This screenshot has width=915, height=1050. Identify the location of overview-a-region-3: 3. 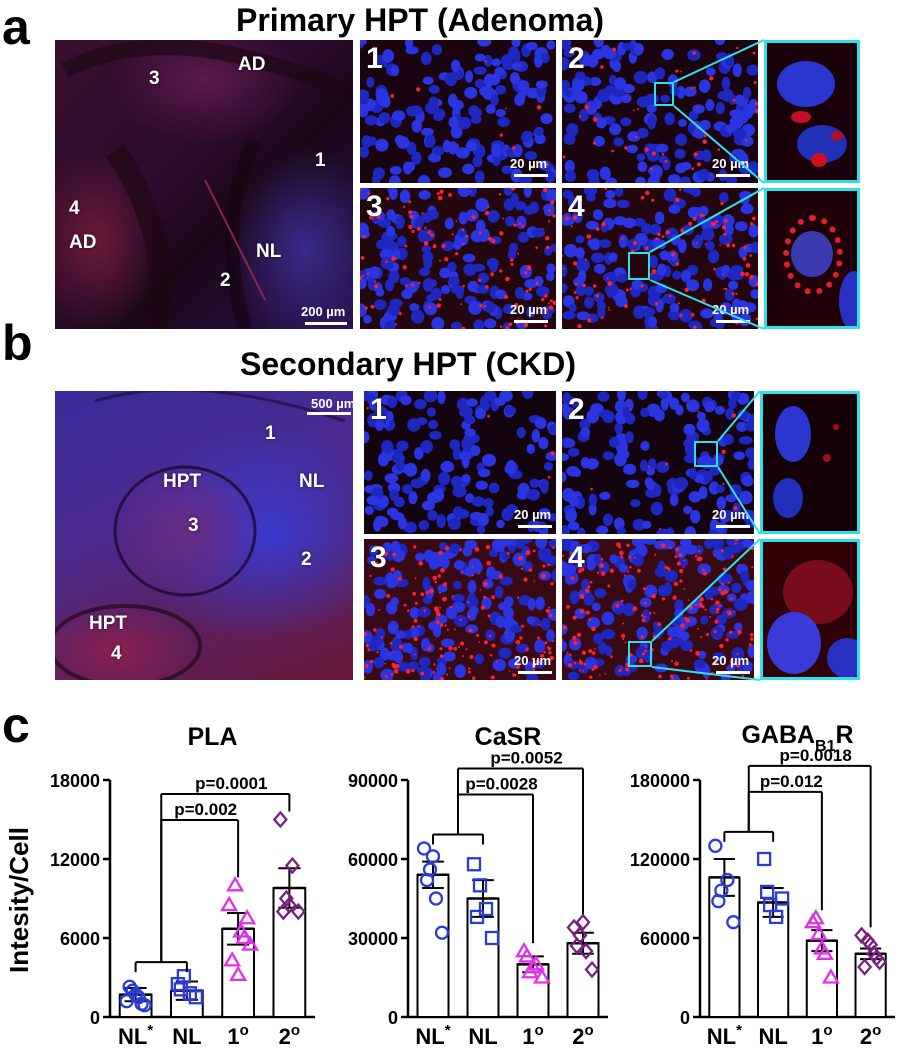
(154, 78).